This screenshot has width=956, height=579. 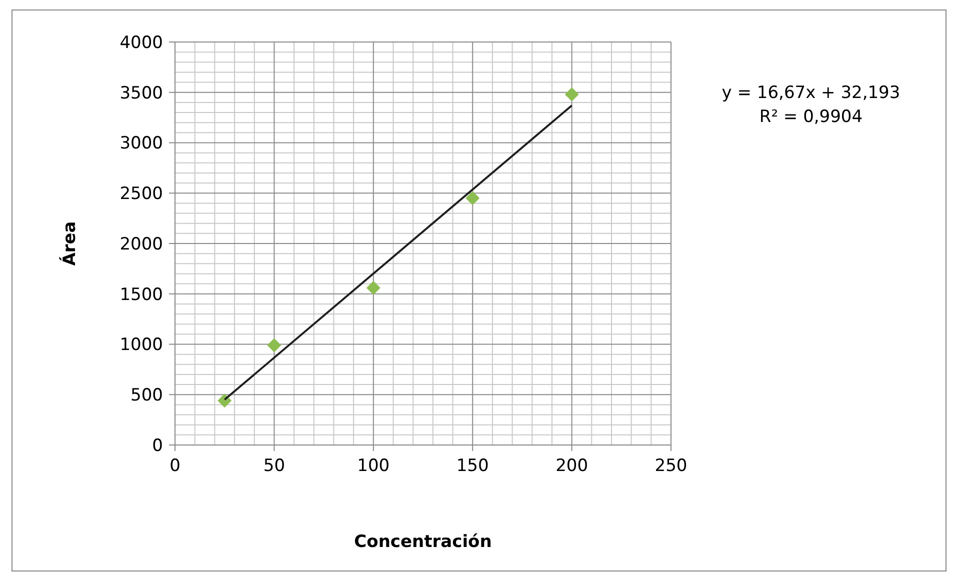 What do you see at coordinates (141, 42) in the screenshot?
I see `y-tick-label: 4000` at bounding box center [141, 42].